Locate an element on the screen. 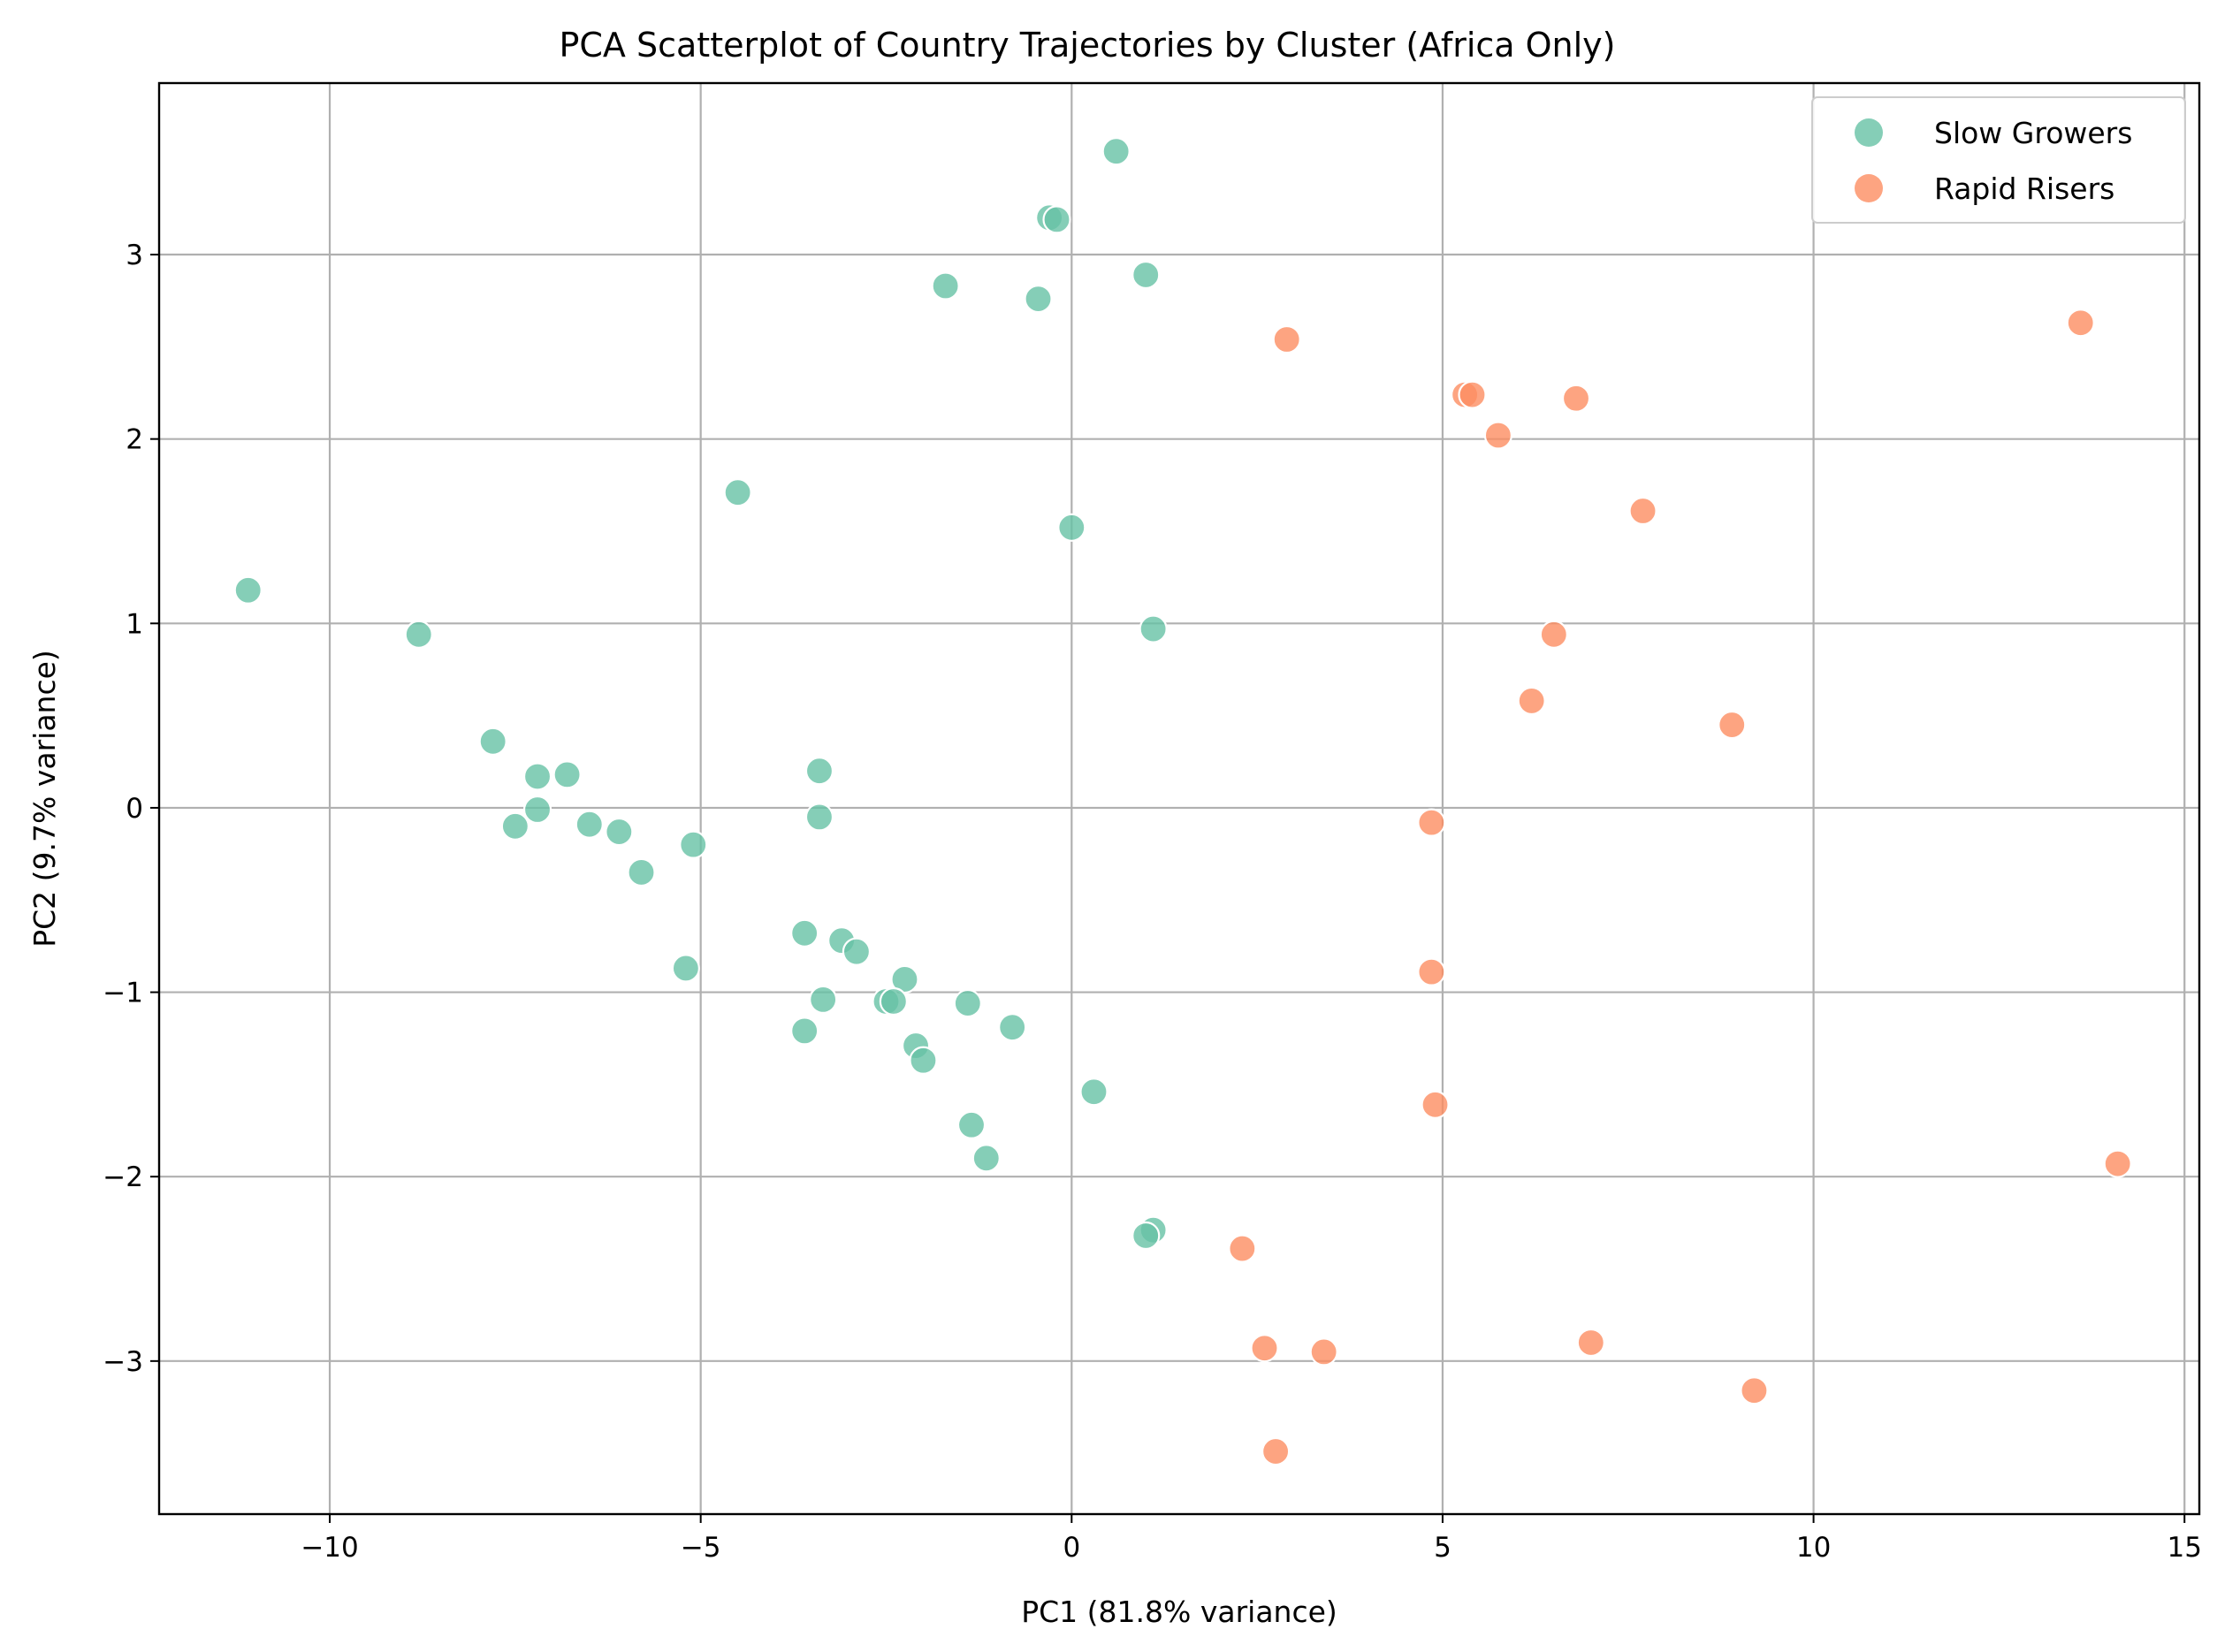 The image size is (2240, 1652). y-tick-label: 1 is located at coordinates (134, 624).